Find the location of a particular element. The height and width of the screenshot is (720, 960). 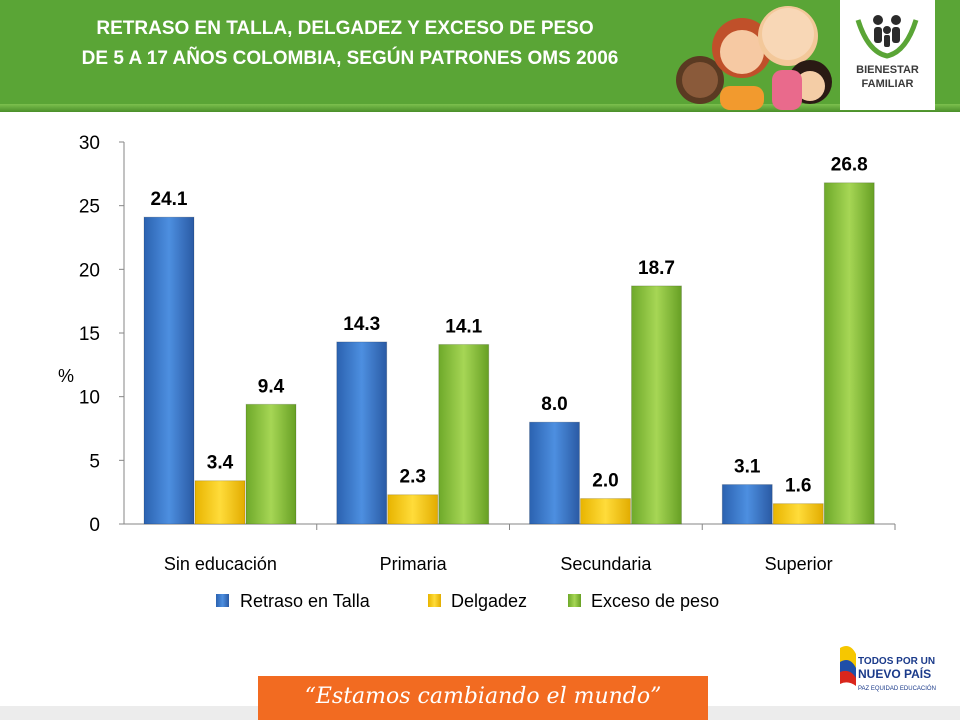

bienestar-logo: BIENESTAR FAMILIAR is located at coordinates (887, 55).